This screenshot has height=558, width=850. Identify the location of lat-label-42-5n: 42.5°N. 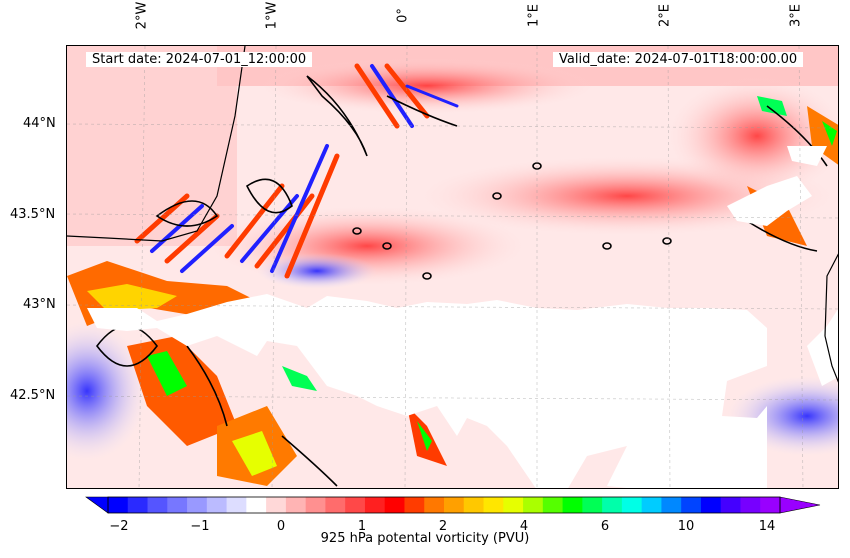
(33, 395).